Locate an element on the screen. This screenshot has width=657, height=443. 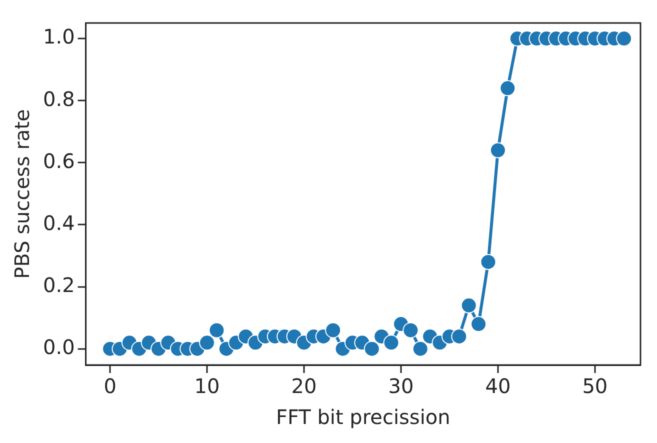
y-tick-label: 0.4 is located at coordinates (58, 222).